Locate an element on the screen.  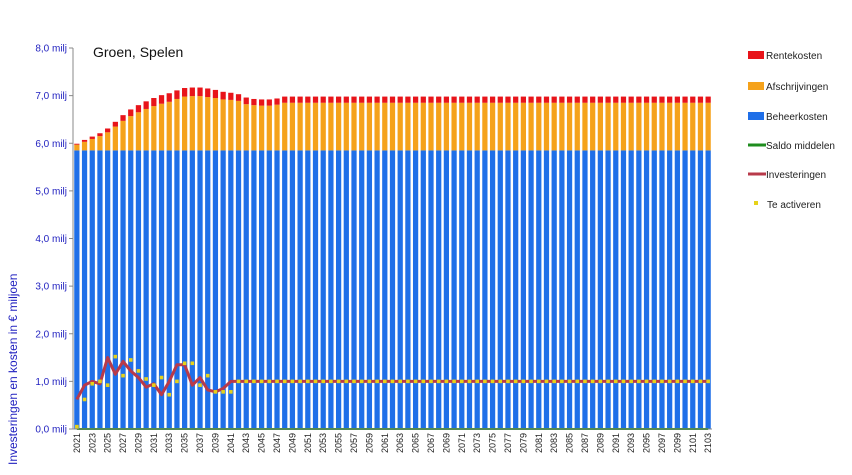
bar-rentekosten-2032 is located at coordinates (161, 99).